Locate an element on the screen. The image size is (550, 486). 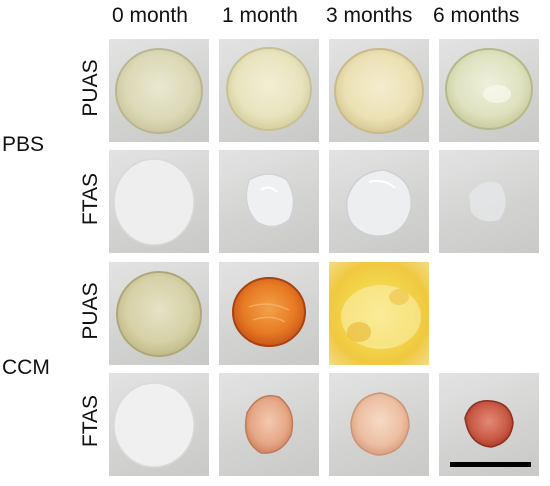
sample-orange-disc is located at coordinates (269, 312).